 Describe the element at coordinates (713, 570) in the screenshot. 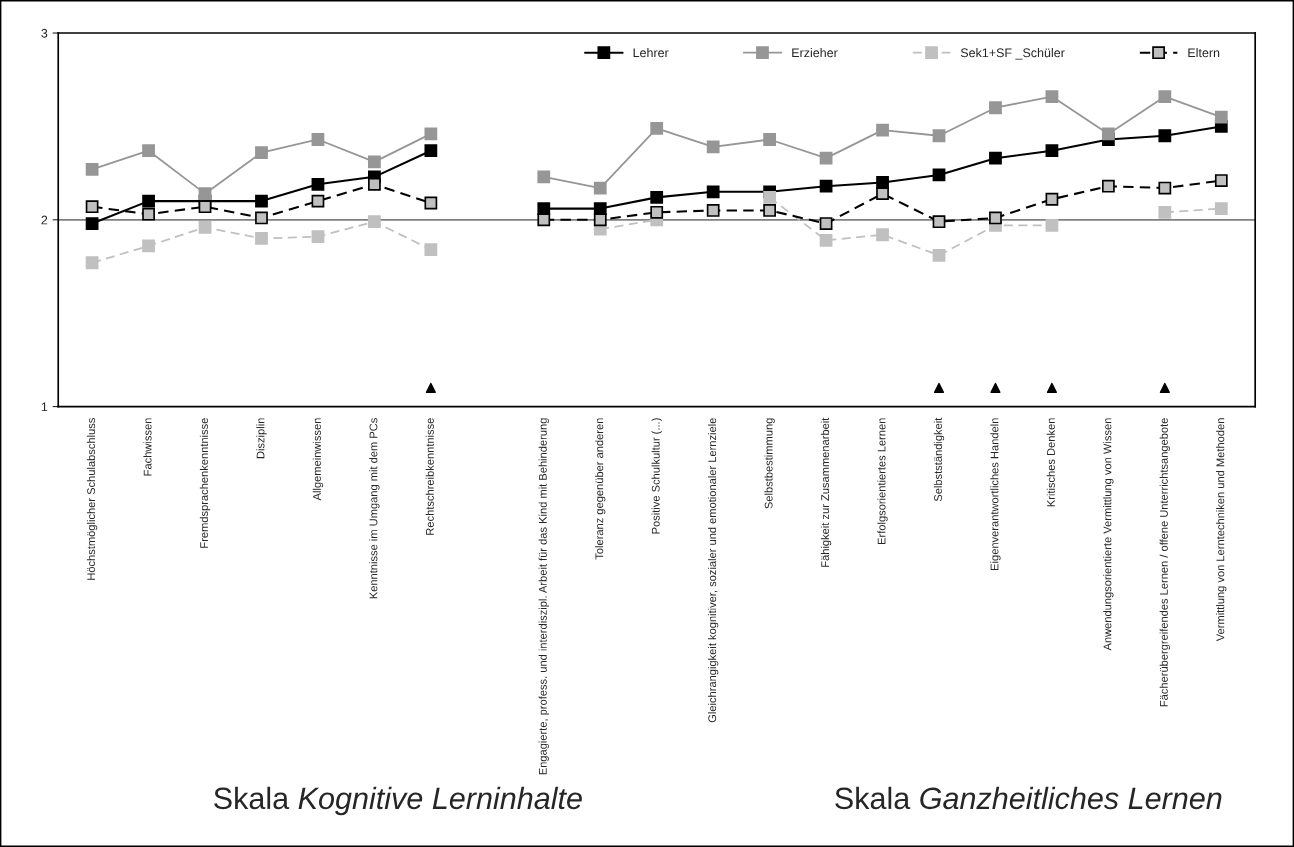

I see `x-tick-label: Gleichrangigkeit kognitiver, sozialer und emotionaler Lernziele` at that location.